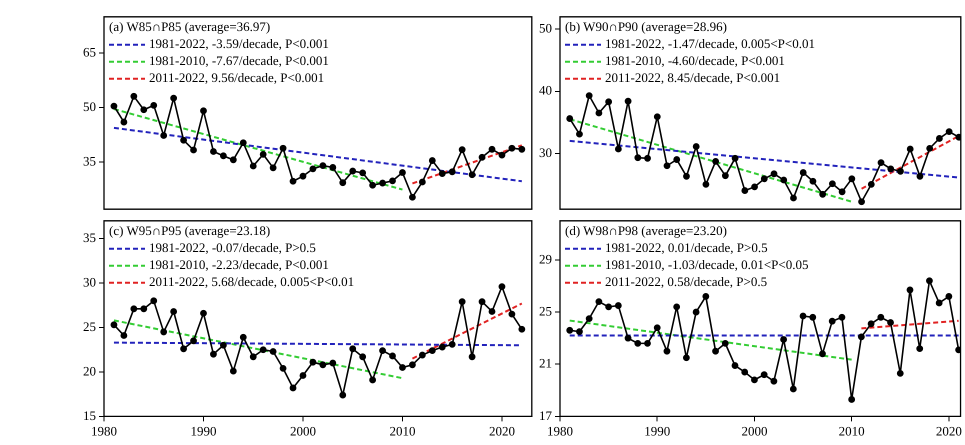 This screenshot has width=965, height=445. Describe the element at coordinates (89, 282) in the screenshot. I see `y-tick-label: 30` at that location.